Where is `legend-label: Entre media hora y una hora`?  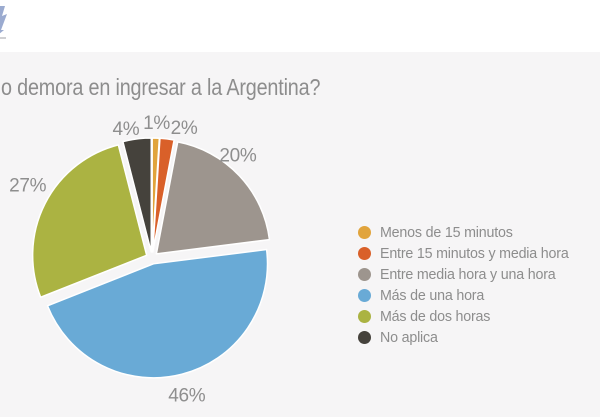 legend-label: Entre media hora y una hora is located at coordinates (468, 274).